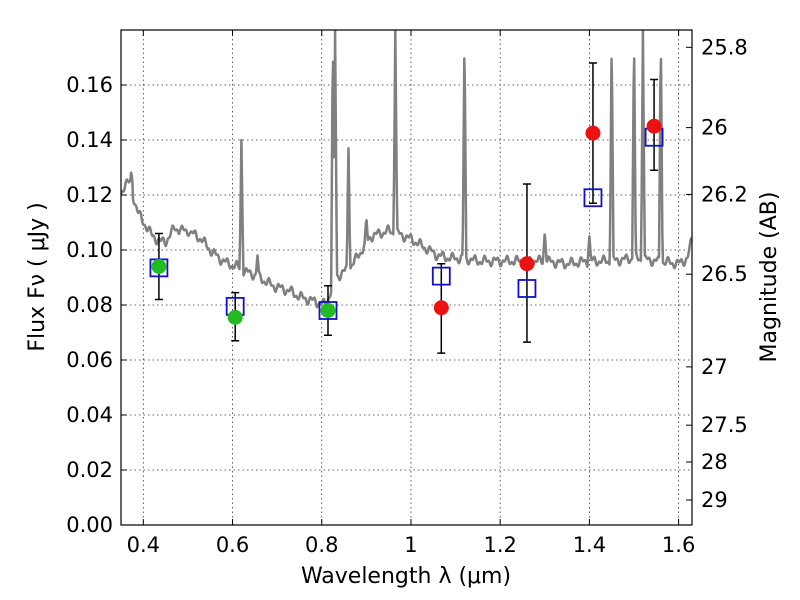  I want to click on x-tick-label: 1.2, so click(499, 545).